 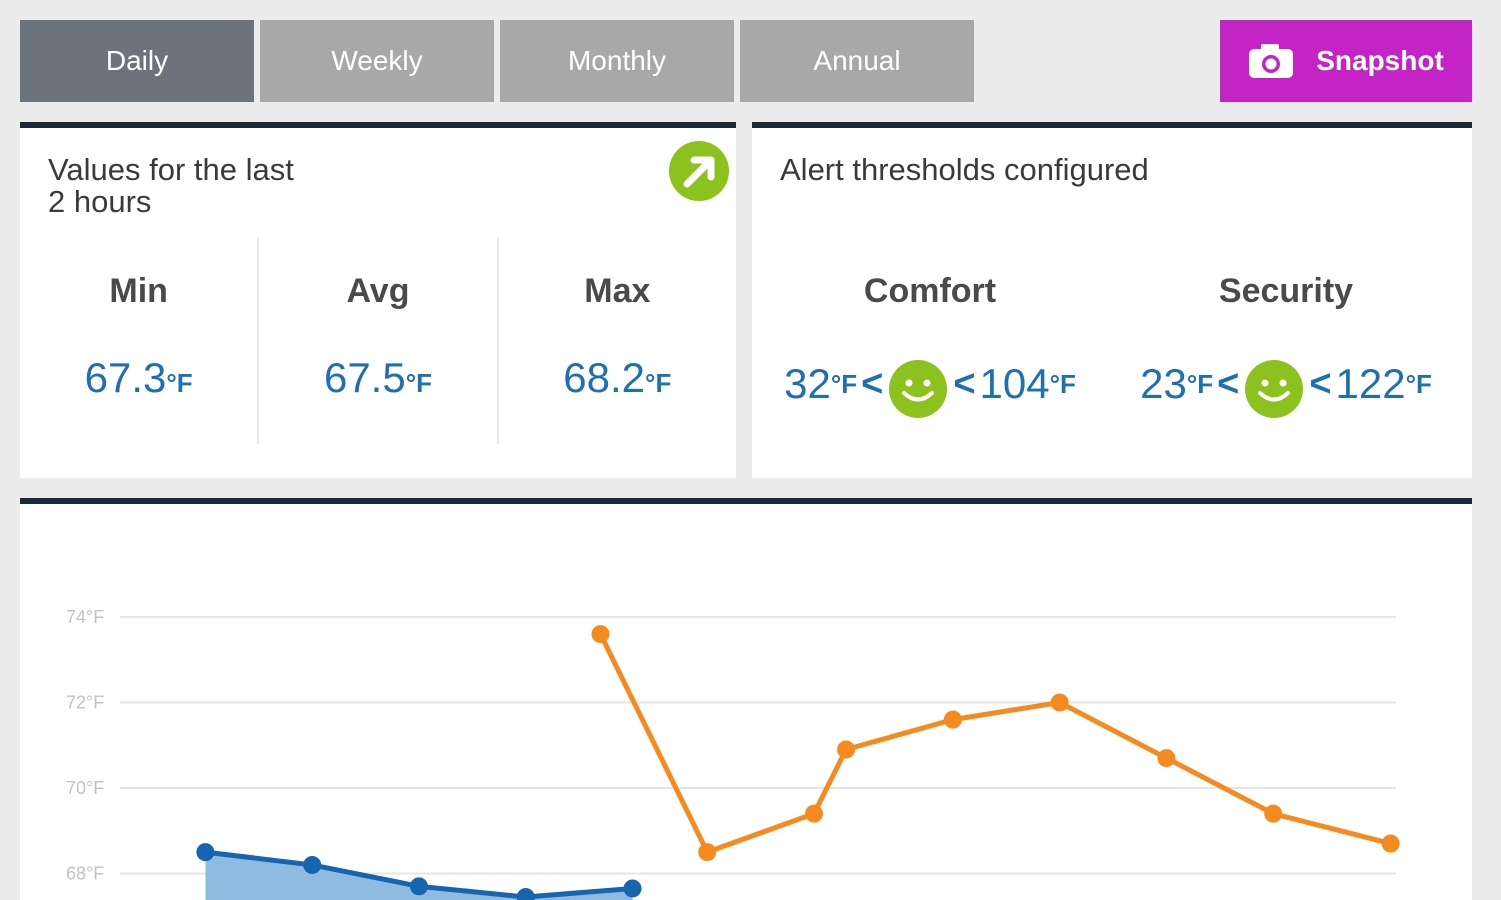 What do you see at coordinates (1271, 61) in the screenshot?
I see `camera-icon` at bounding box center [1271, 61].